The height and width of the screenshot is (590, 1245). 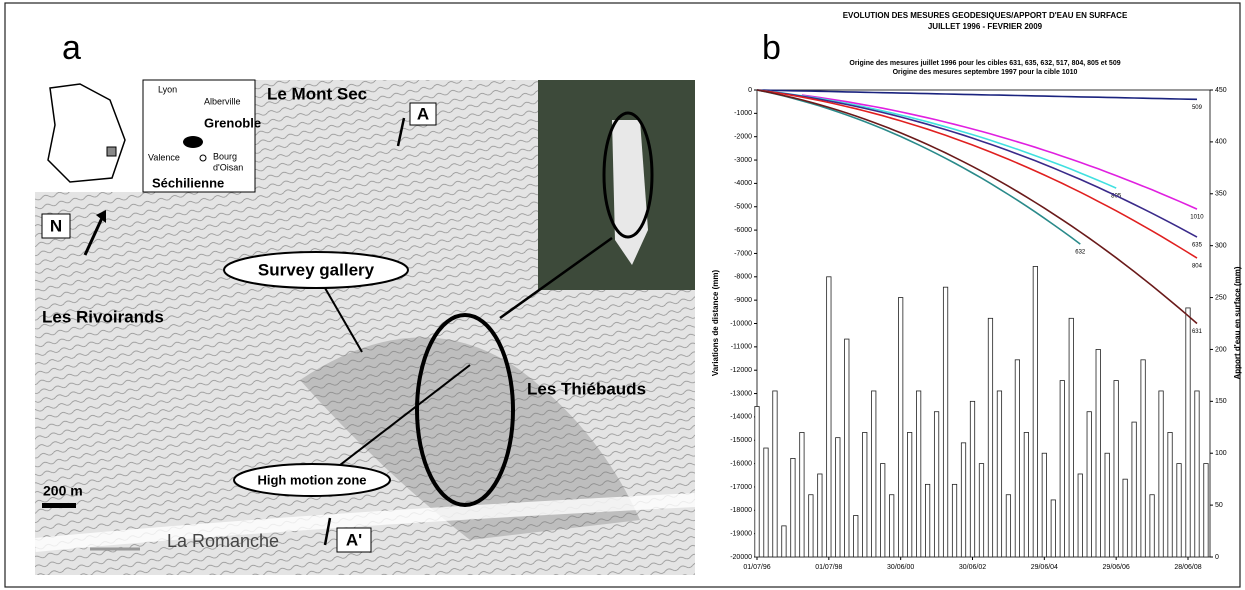 I want to click on y2-tick-label: 150, so click(x=1221, y=401).